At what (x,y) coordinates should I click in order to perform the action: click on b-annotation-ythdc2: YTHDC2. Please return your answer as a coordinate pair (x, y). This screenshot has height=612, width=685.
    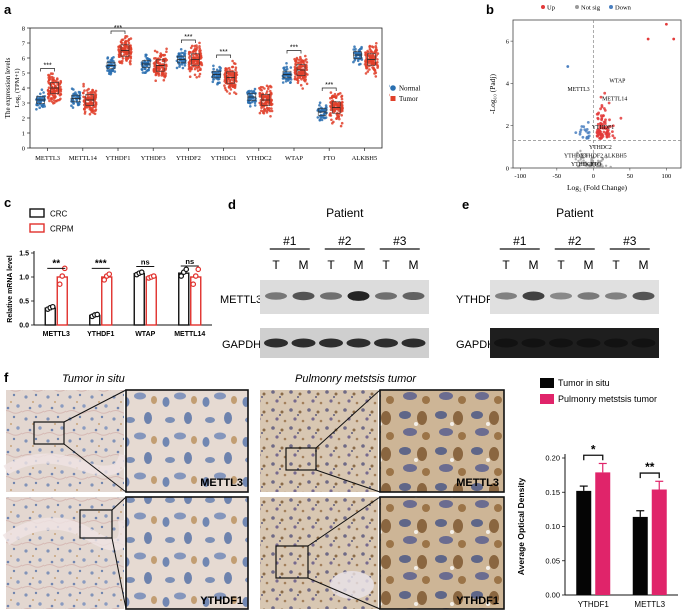
    Looking at the image, I should click on (600, 148).